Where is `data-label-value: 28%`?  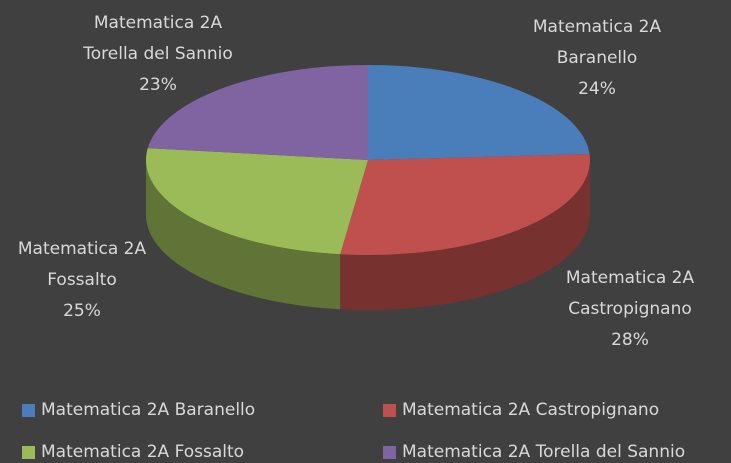 data-label-value: 28% is located at coordinates (630, 340).